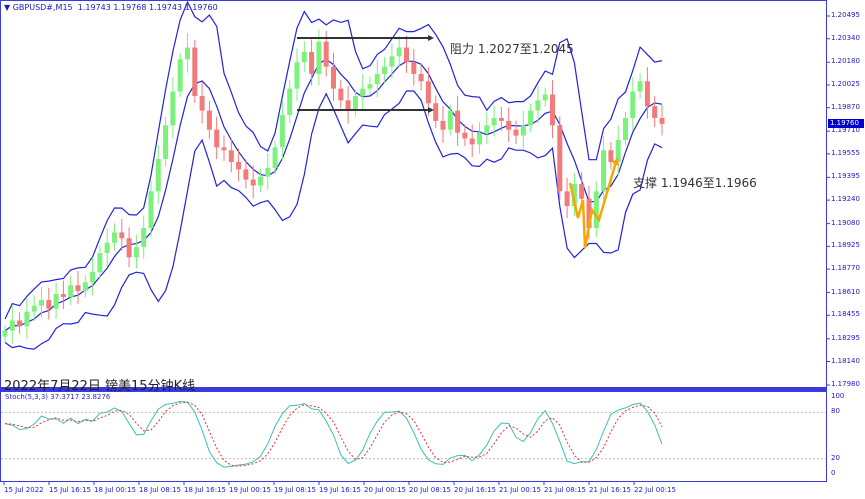 Image resolution: width=865 pixels, height=499 pixels. Describe the element at coordinates (340, 490) in the screenshot. I see `time-tick: 19 Jul 16:15` at that location.